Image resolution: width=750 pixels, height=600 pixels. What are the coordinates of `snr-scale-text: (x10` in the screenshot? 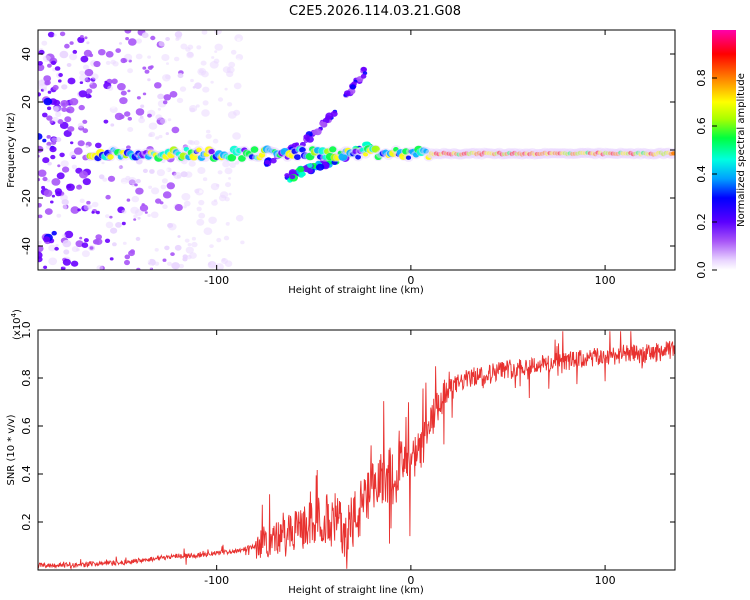 It's located at (17, 328).